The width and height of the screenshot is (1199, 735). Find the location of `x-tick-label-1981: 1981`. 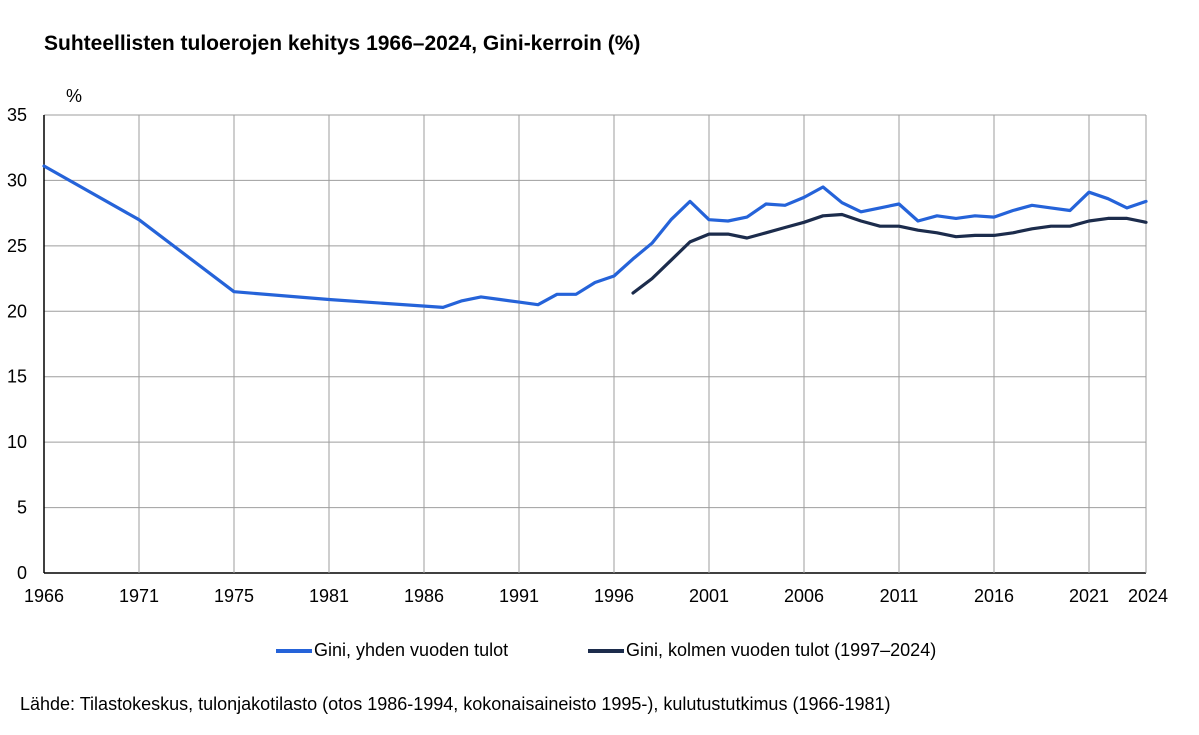

x-tick-label-1981: 1981 is located at coordinates (329, 596).